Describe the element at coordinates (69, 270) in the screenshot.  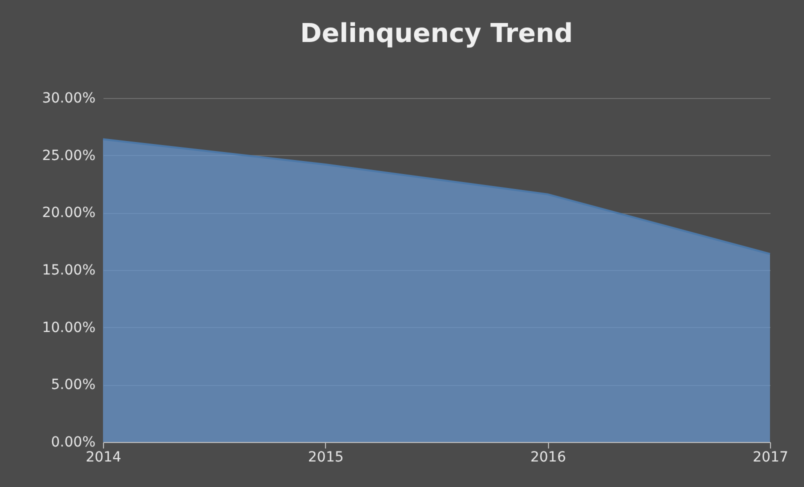
I see `y-tick-label: 15.00%` at that location.